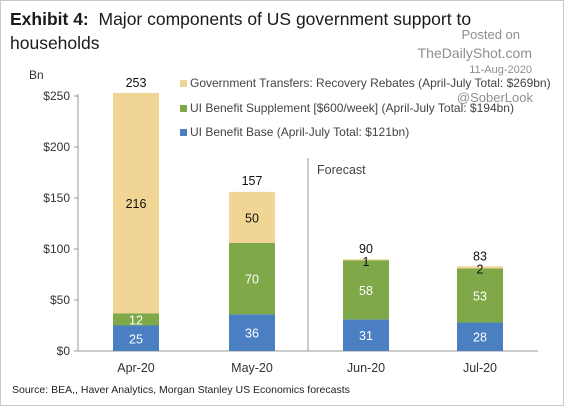  Describe the element at coordinates (366, 368) in the screenshot. I see `x-tick-label: Jun-20` at that location.